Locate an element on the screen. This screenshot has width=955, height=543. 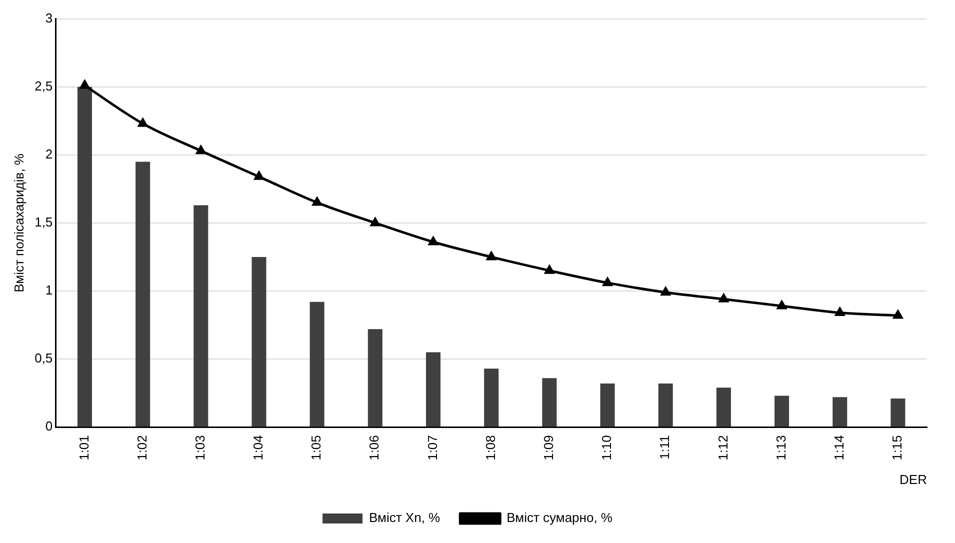
x-tick-label: 1:06 is located at coordinates (374, 447).